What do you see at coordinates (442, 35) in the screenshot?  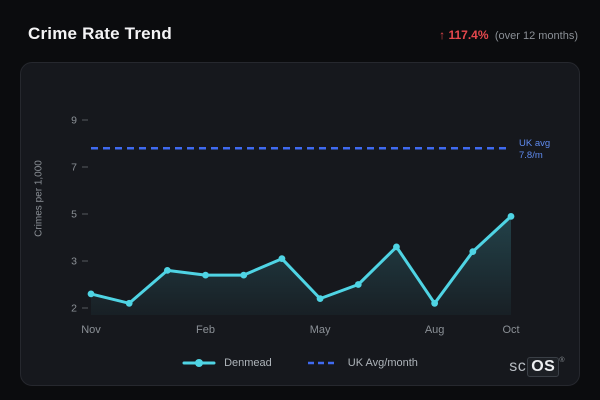 I see `trend-up-arrow-icon: ↑` at bounding box center [442, 35].